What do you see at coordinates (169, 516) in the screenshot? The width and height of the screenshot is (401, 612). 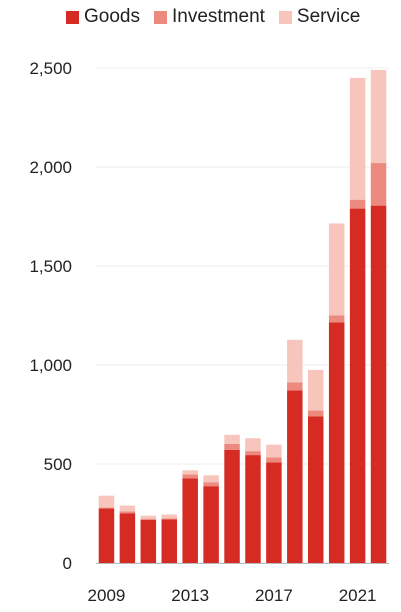 I see `bar-service-2012` at bounding box center [169, 516].